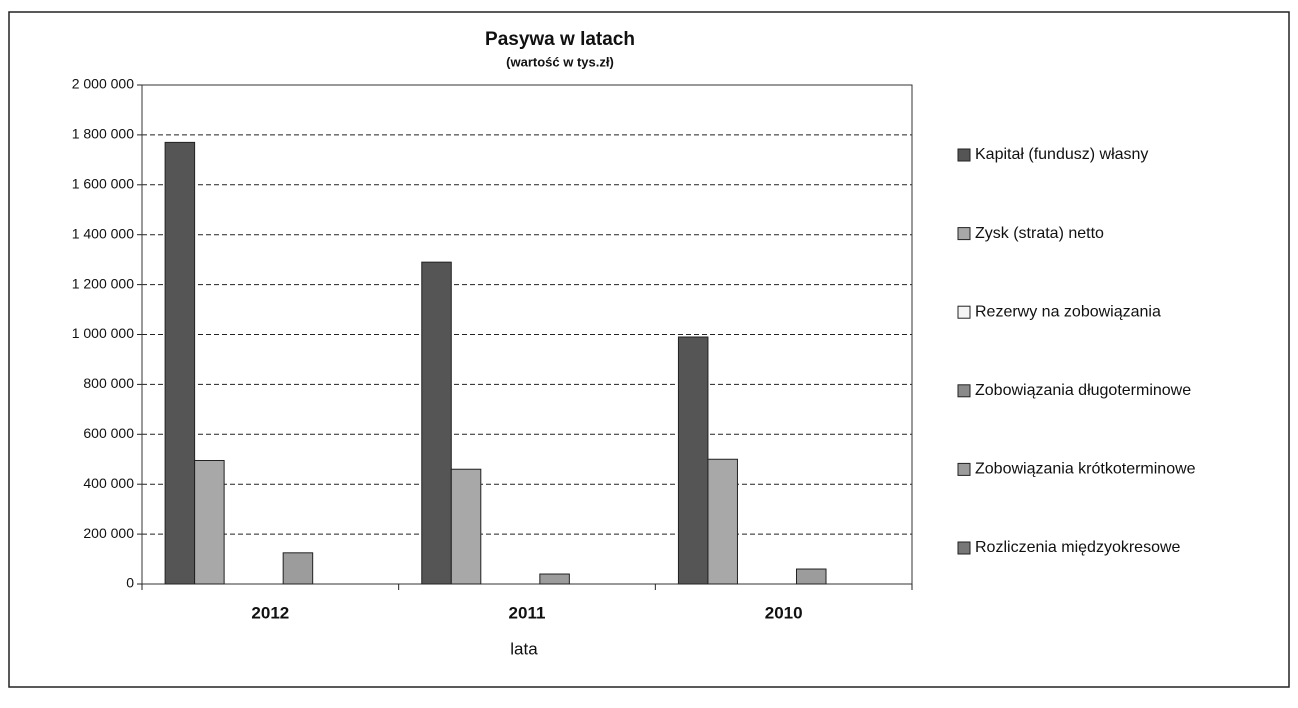 Image resolution: width=1298 pixels, height=708 pixels. I want to click on x-tick-label: 2010, so click(784, 612).